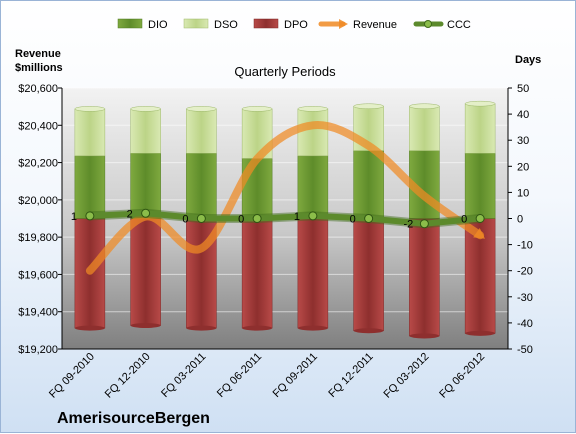  Describe the element at coordinates (266, 23) in the screenshot. I see `legend-swatch-dpo` at that location.